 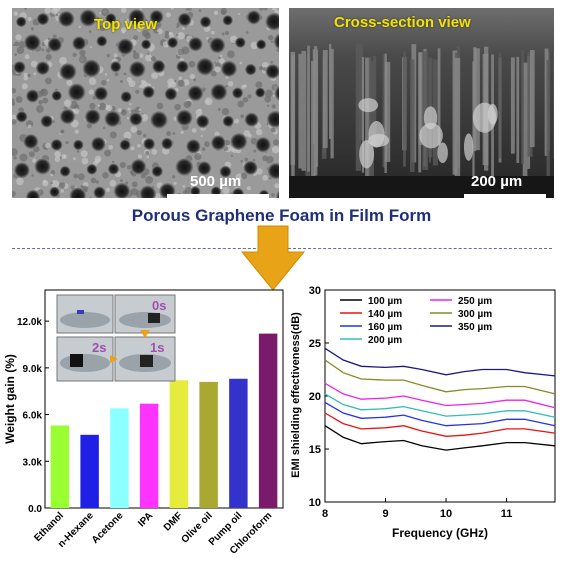 What do you see at coordinates (268, 420) in the screenshot?
I see `bar-chloroform` at bounding box center [268, 420].